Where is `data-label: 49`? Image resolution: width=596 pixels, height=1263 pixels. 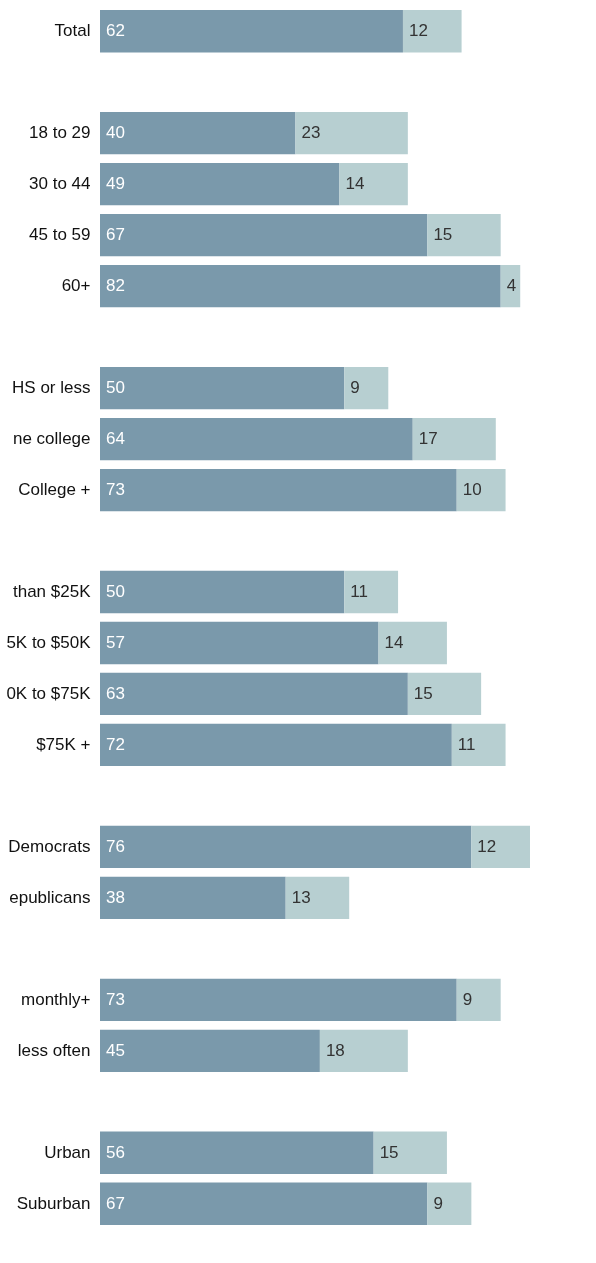
data-label: 49 is located at coordinates (115, 184).